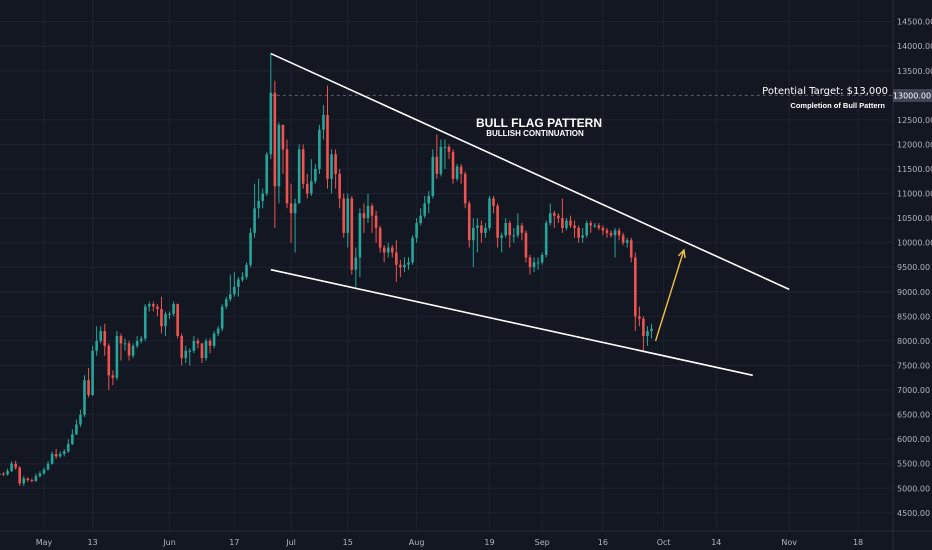 The width and height of the screenshot is (932, 550). What do you see at coordinates (511, 322) in the screenshot?
I see `lower-trendline` at bounding box center [511, 322].